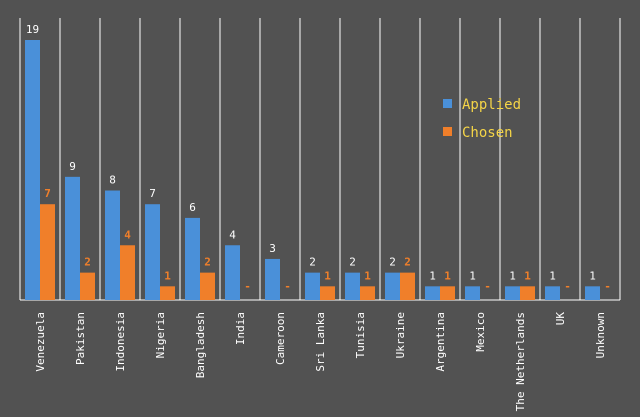 The width and height of the screenshot is (640, 417). I want to click on value-label-applied-uk: 1, so click(552, 275).